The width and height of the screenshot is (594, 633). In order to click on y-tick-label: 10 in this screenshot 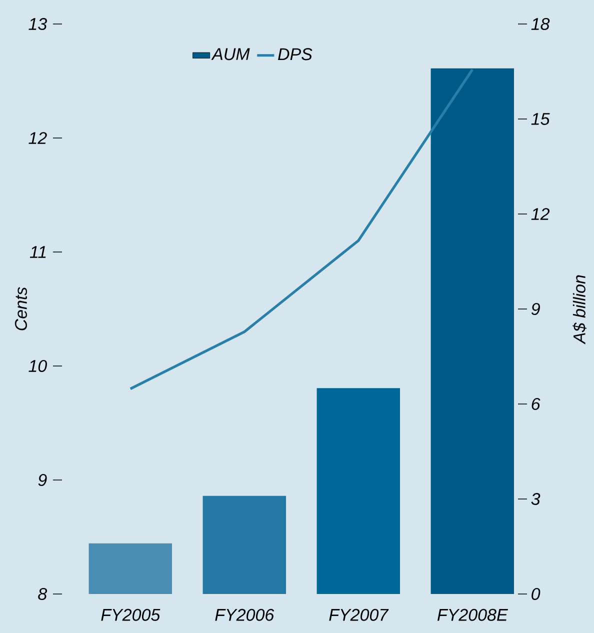, I will do `click(37, 366)`.